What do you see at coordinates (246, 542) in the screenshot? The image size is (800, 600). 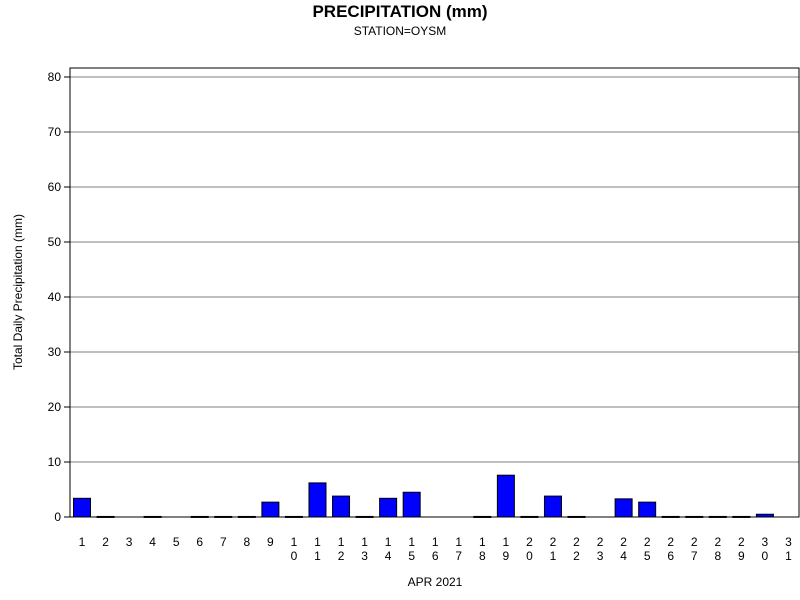 I see `x-tick-label: 8` at bounding box center [246, 542].